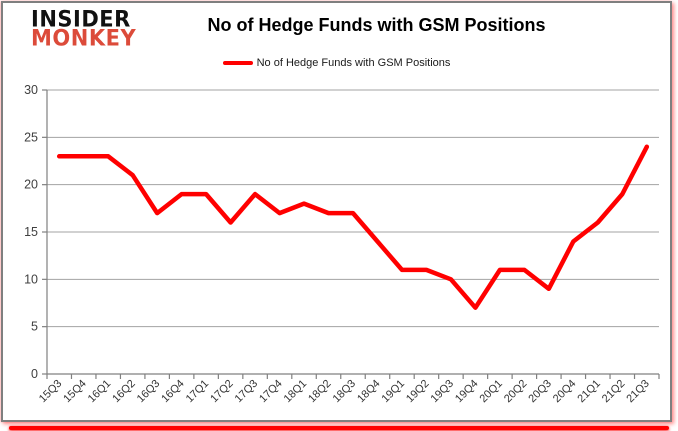 The image size is (678, 431). I want to click on x-tick-label: 21Q1, so click(589, 392).